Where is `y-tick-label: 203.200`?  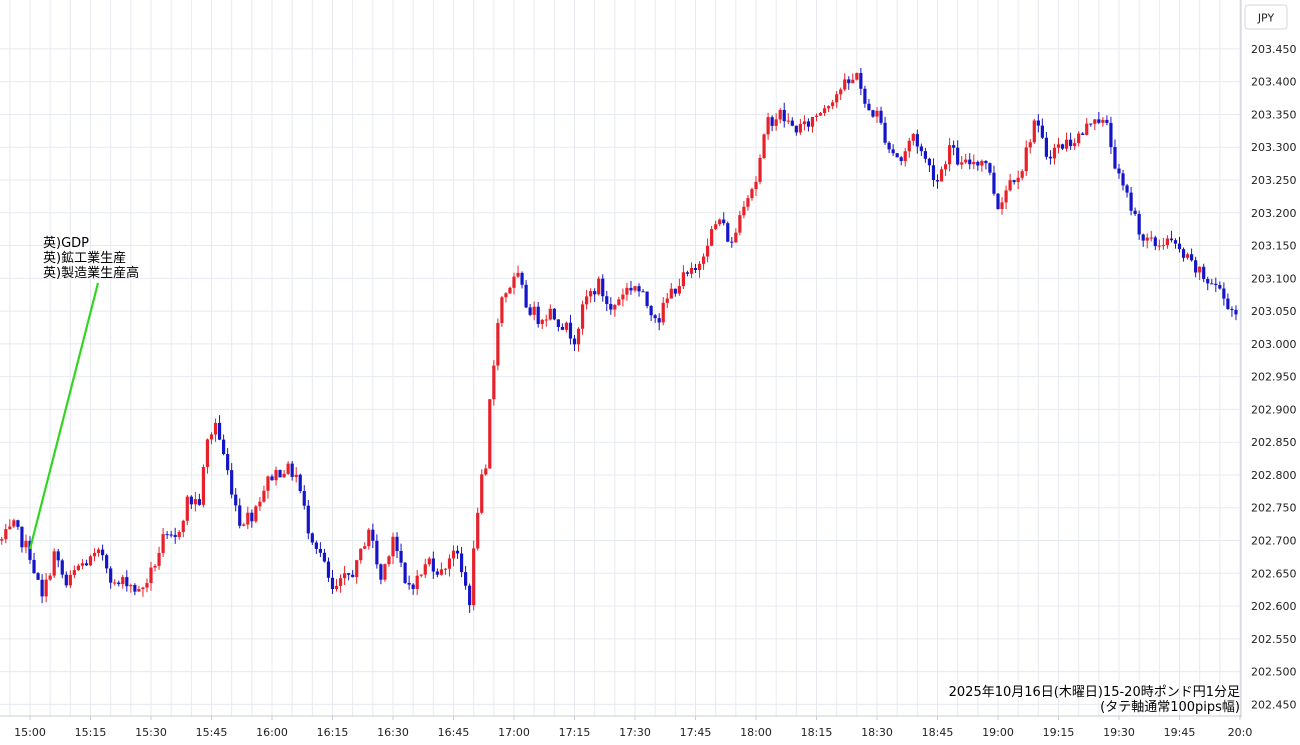 y-tick-label: 203.200 is located at coordinates (1274, 213).